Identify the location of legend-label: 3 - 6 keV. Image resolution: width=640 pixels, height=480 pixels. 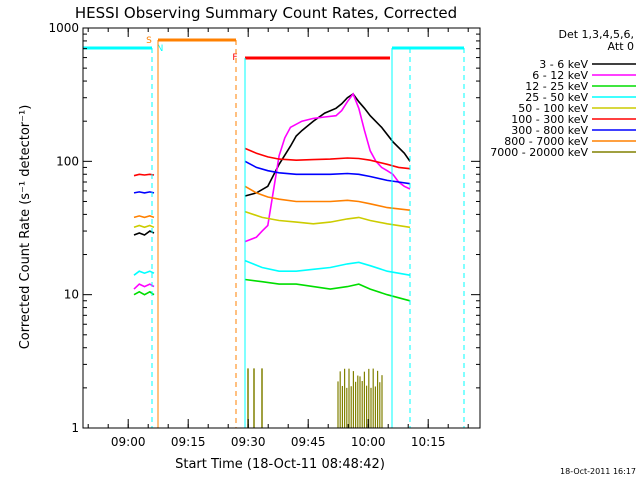
(563, 64).